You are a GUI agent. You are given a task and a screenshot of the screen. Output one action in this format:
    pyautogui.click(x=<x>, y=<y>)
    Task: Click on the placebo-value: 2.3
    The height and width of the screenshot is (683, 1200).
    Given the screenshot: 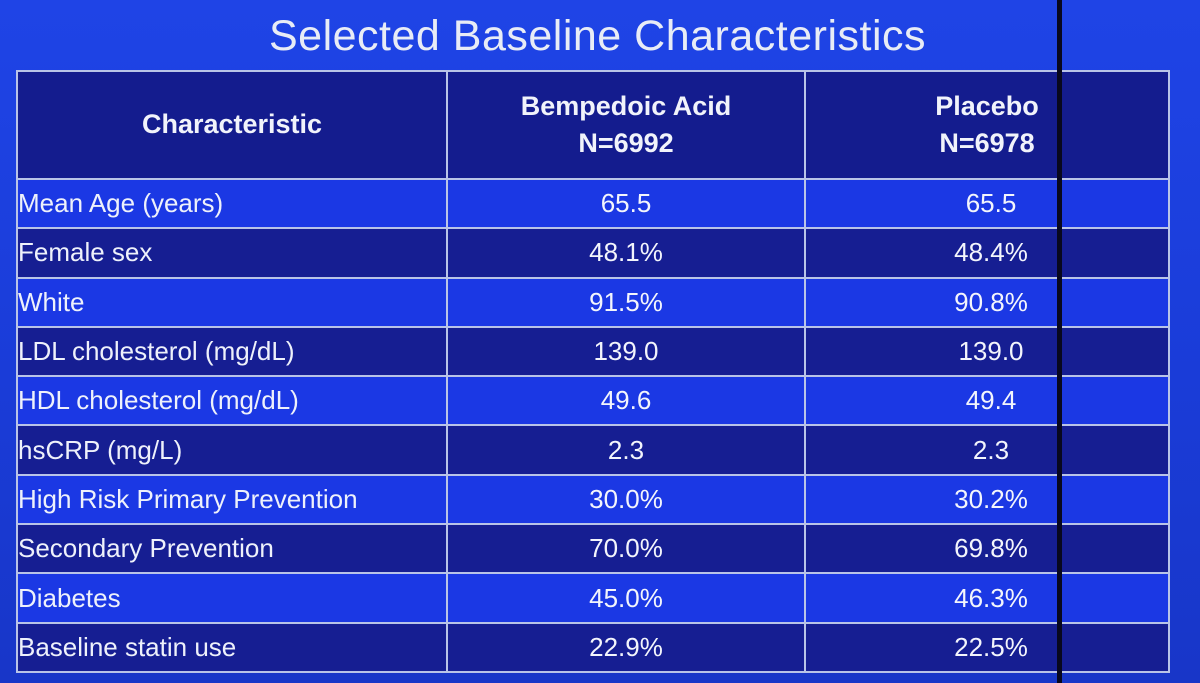 What is the action you would take?
    pyautogui.click(x=987, y=450)
    